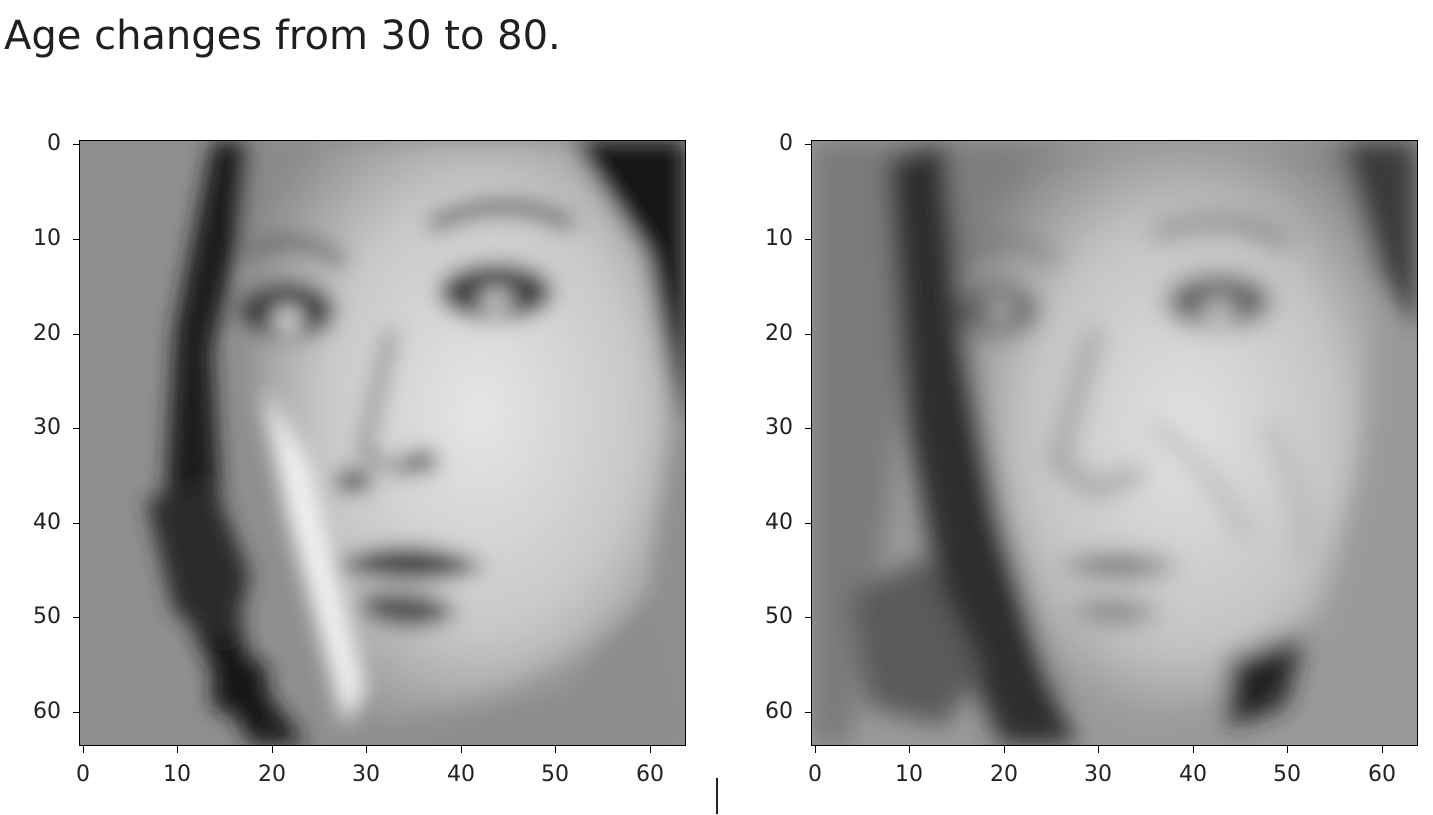  Describe the element at coordinates (717, 796) in the screenshot. I see `text-cursor` at that location.